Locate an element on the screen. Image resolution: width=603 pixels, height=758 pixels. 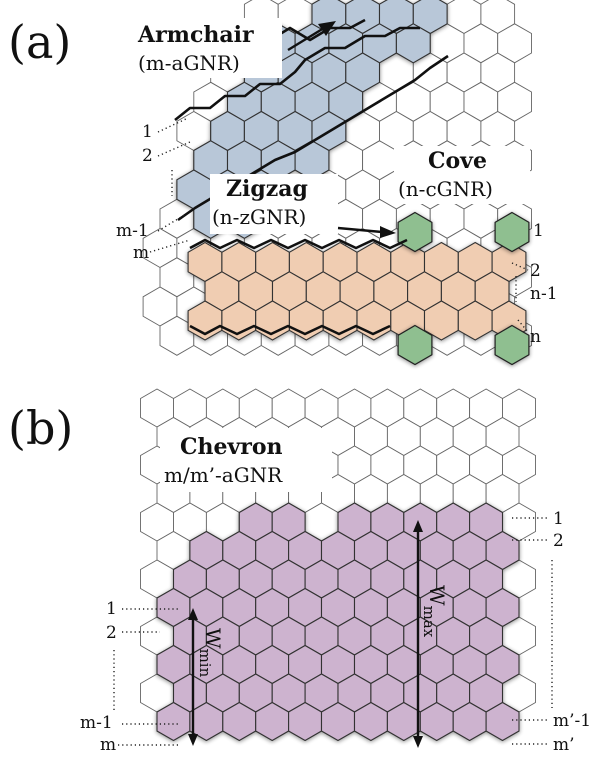
zigzag-arrowhead is located at coordinates (388, 232).